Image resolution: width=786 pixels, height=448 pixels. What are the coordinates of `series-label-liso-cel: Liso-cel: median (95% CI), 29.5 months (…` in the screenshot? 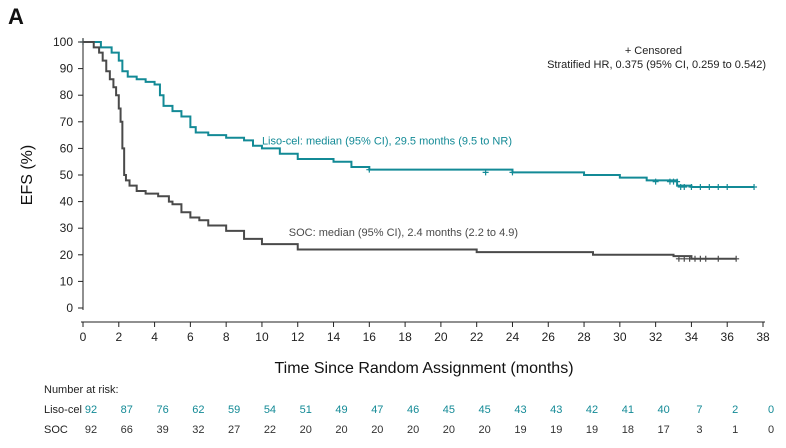 It's located at (387, 141).